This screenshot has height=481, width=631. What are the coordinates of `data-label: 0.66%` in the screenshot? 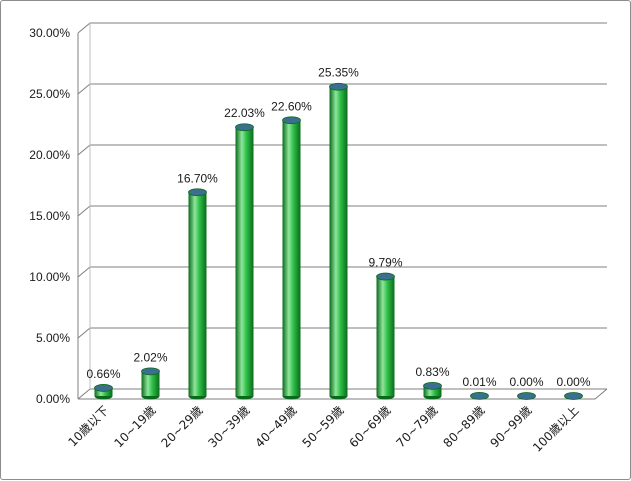 It's located at (103, 374).